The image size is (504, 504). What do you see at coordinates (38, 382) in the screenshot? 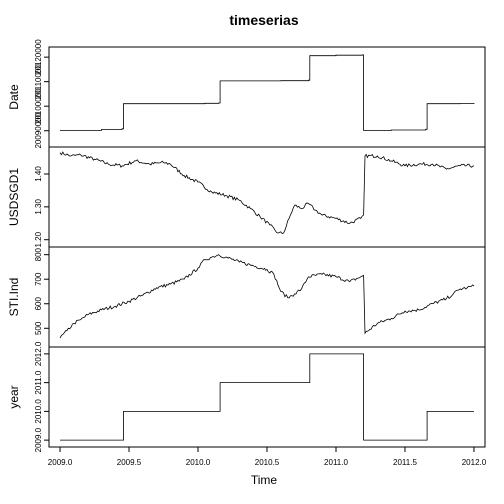
I see `y-tick-label: 2011.0` at bounding box center [38, 382].